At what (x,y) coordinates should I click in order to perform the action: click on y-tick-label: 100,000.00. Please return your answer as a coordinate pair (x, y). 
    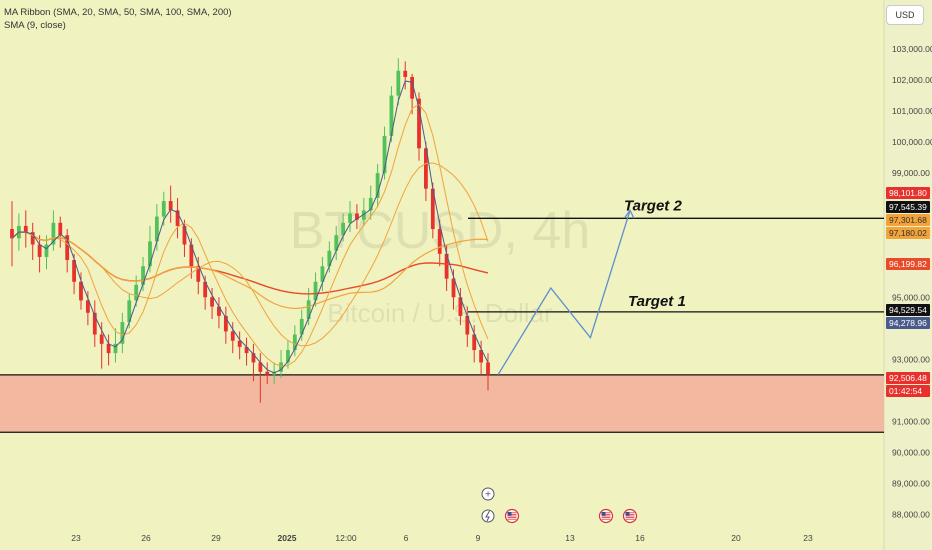
    Looking at the image, I should click on (912, 142).